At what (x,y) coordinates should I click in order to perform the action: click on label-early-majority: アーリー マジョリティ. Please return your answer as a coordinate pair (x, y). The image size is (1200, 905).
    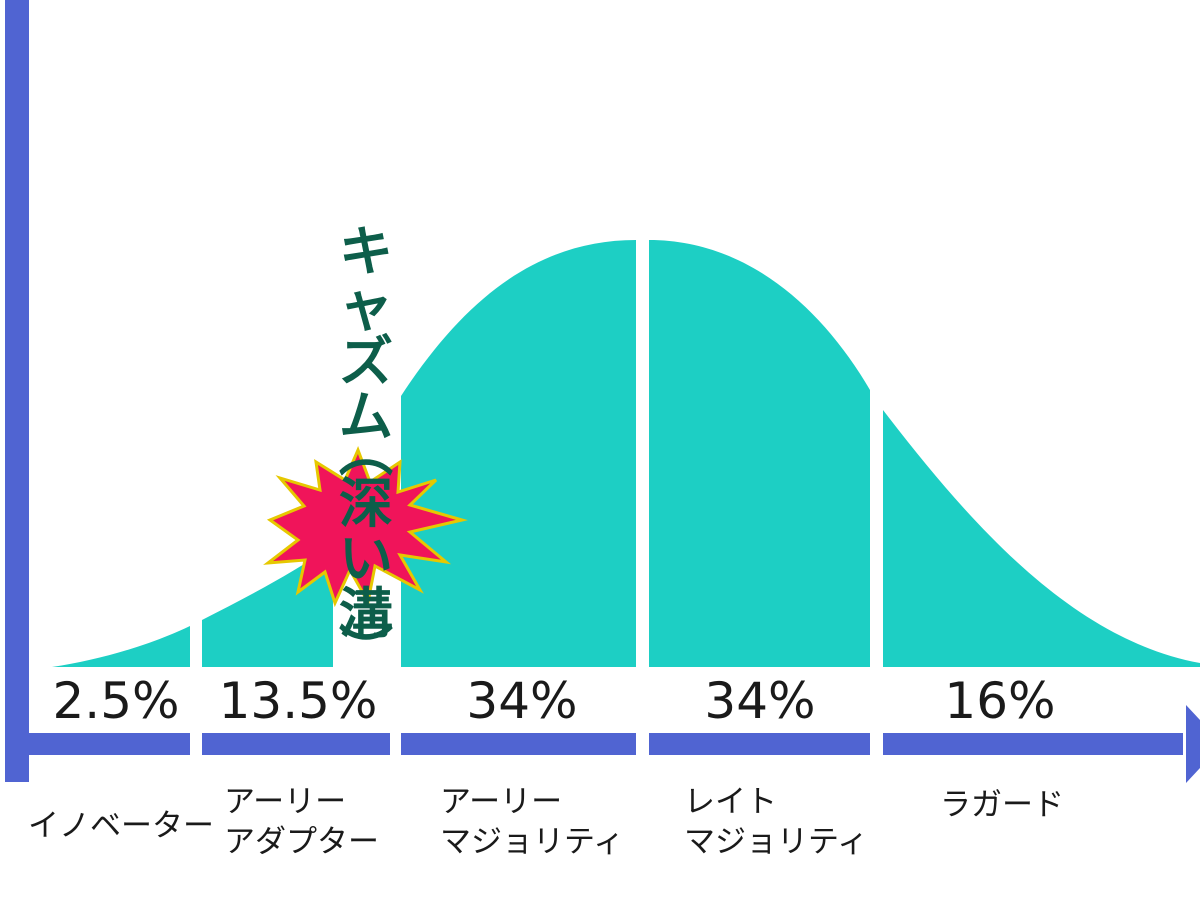
    Looking at the image, I should click on (532, 822).